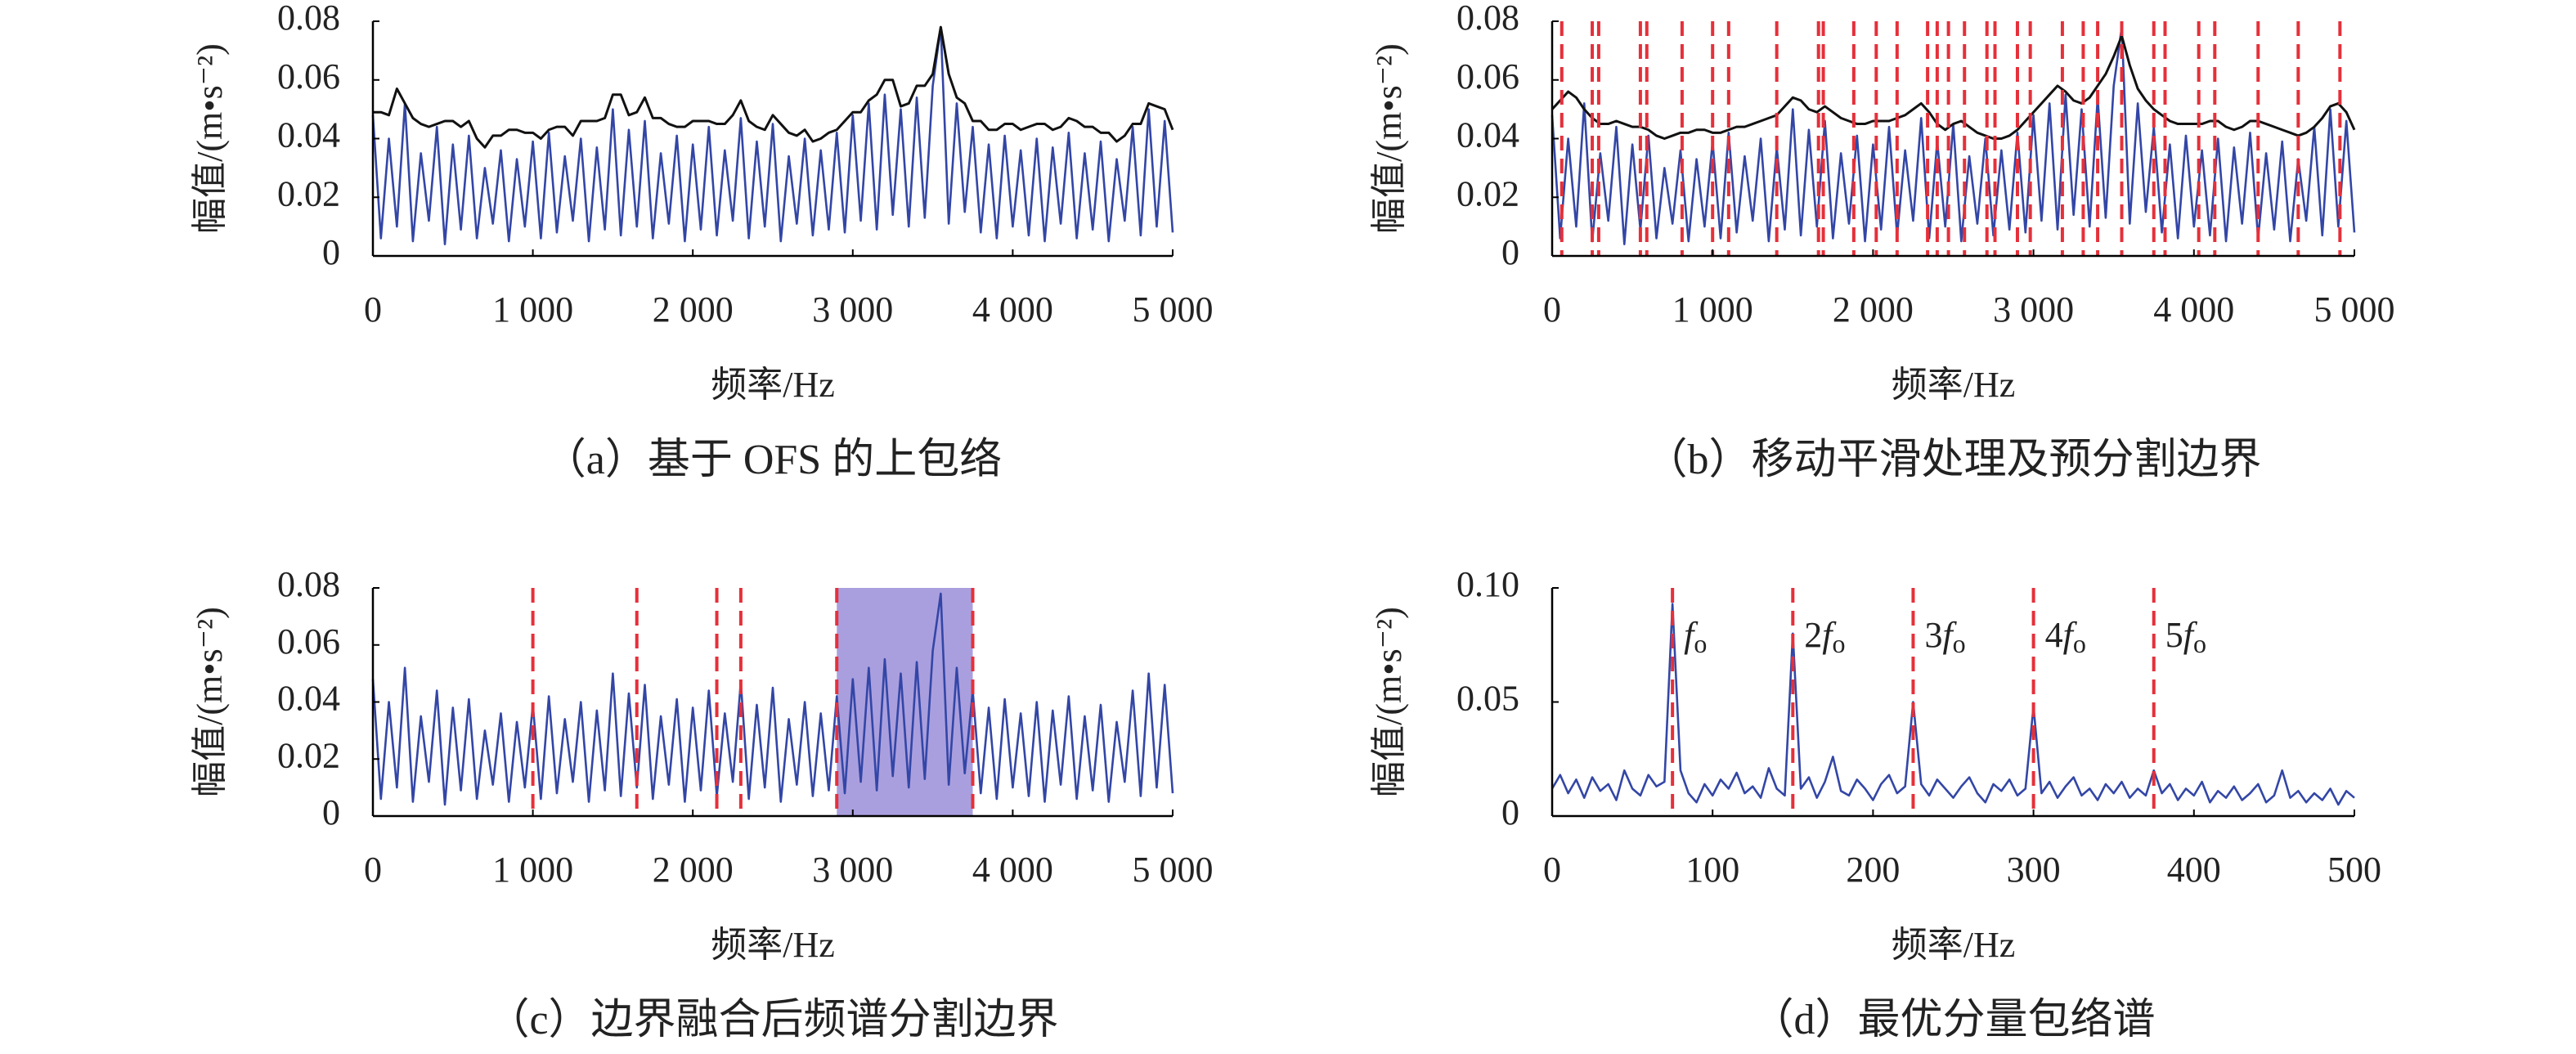 The width and height of the screenshot is (2576, 1054). What do you see at coordinates (1712, 870) in the screenshot?
I see `x-tick-label: 100` at bounding box center [1712, 870].